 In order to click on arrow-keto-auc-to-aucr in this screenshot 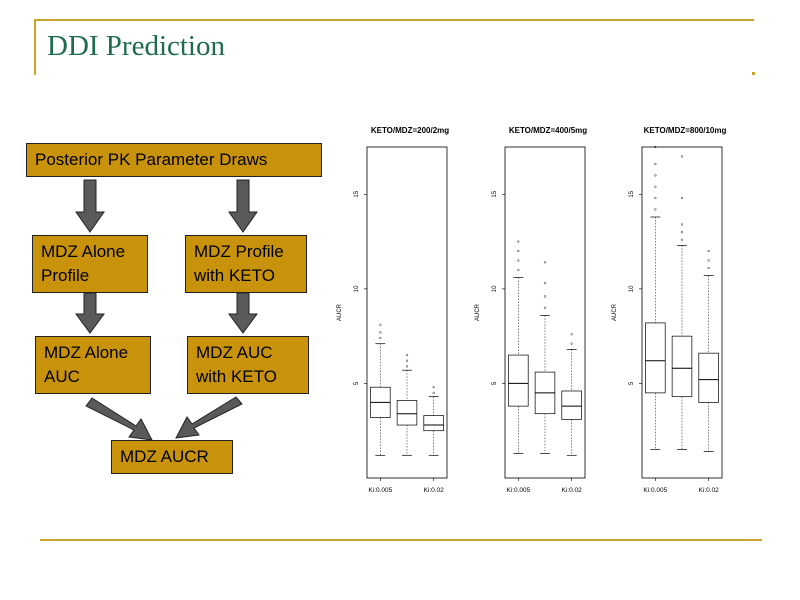, I will do `click(209, 417)`.